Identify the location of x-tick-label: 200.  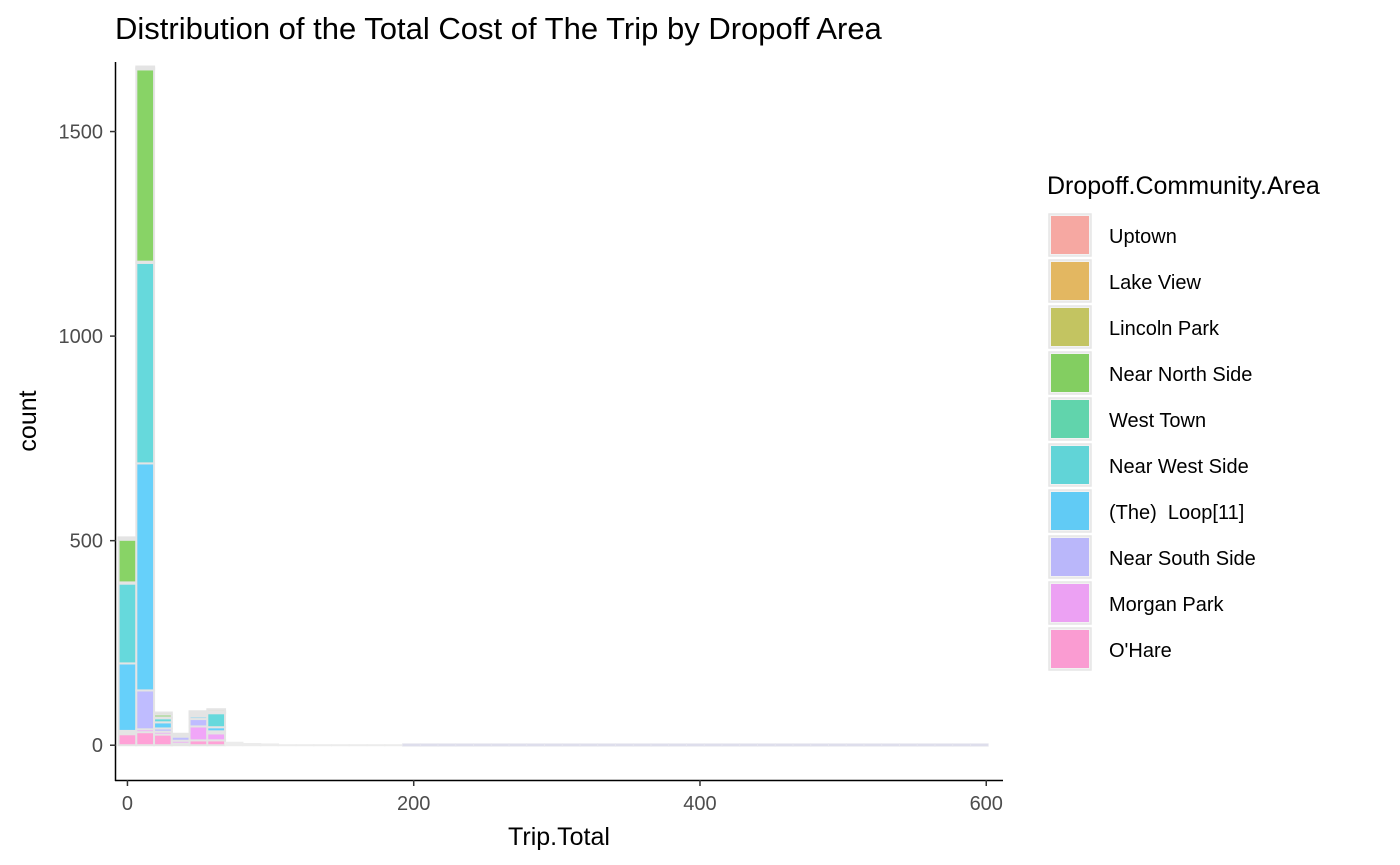
(413, 804).